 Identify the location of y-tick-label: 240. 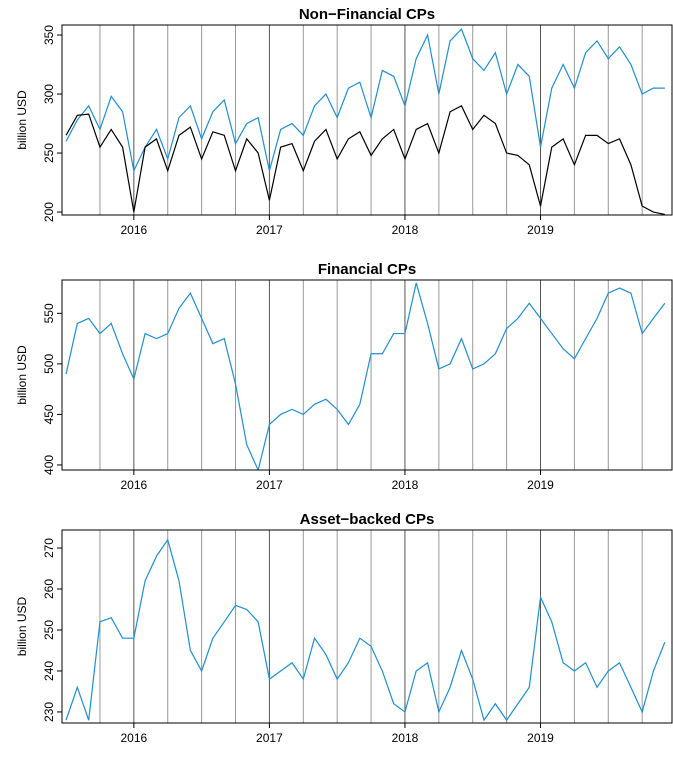
(49, 671).